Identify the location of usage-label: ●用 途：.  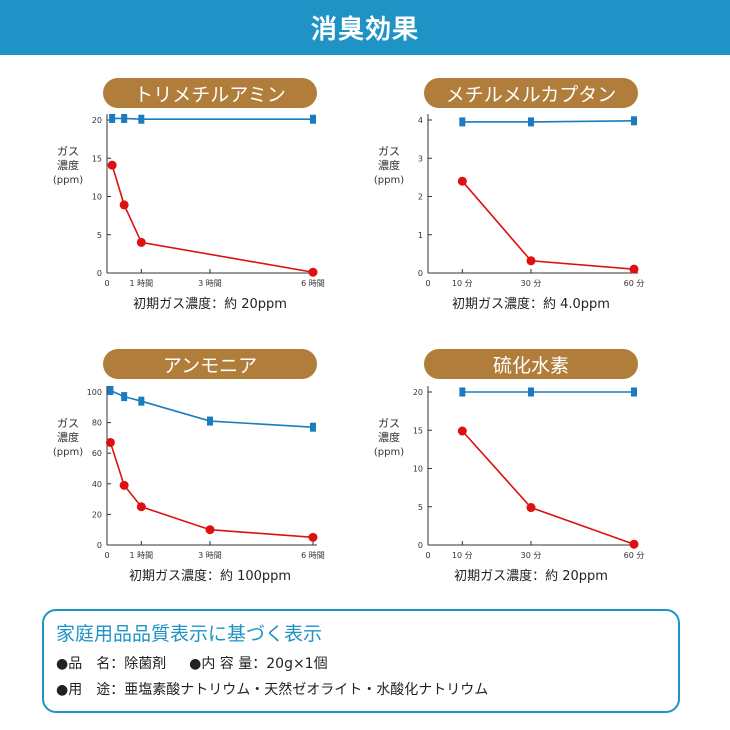
(90, 690).